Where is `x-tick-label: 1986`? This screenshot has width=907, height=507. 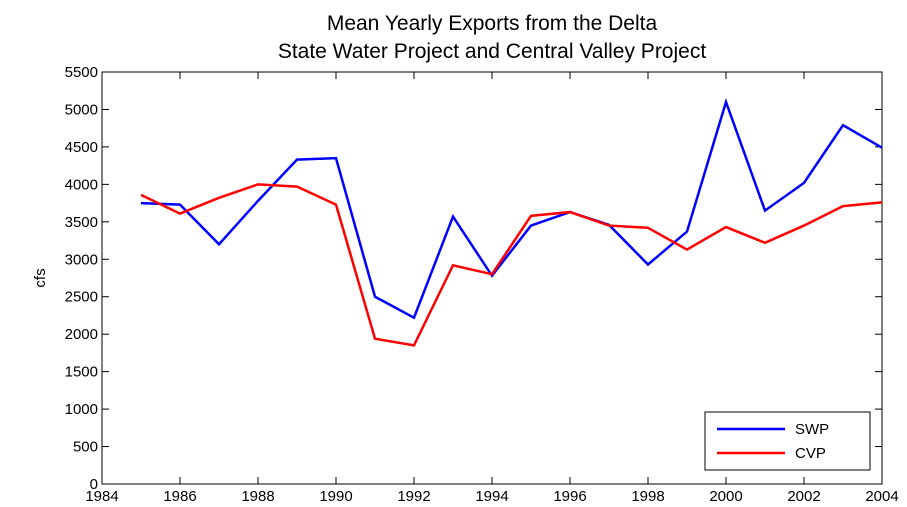
x-tick-label: 1986 is located at coordinates (179, 496).